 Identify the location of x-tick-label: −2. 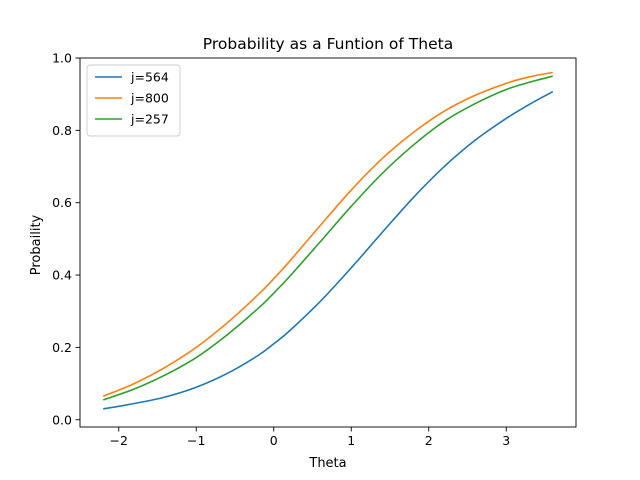
(119, 440).